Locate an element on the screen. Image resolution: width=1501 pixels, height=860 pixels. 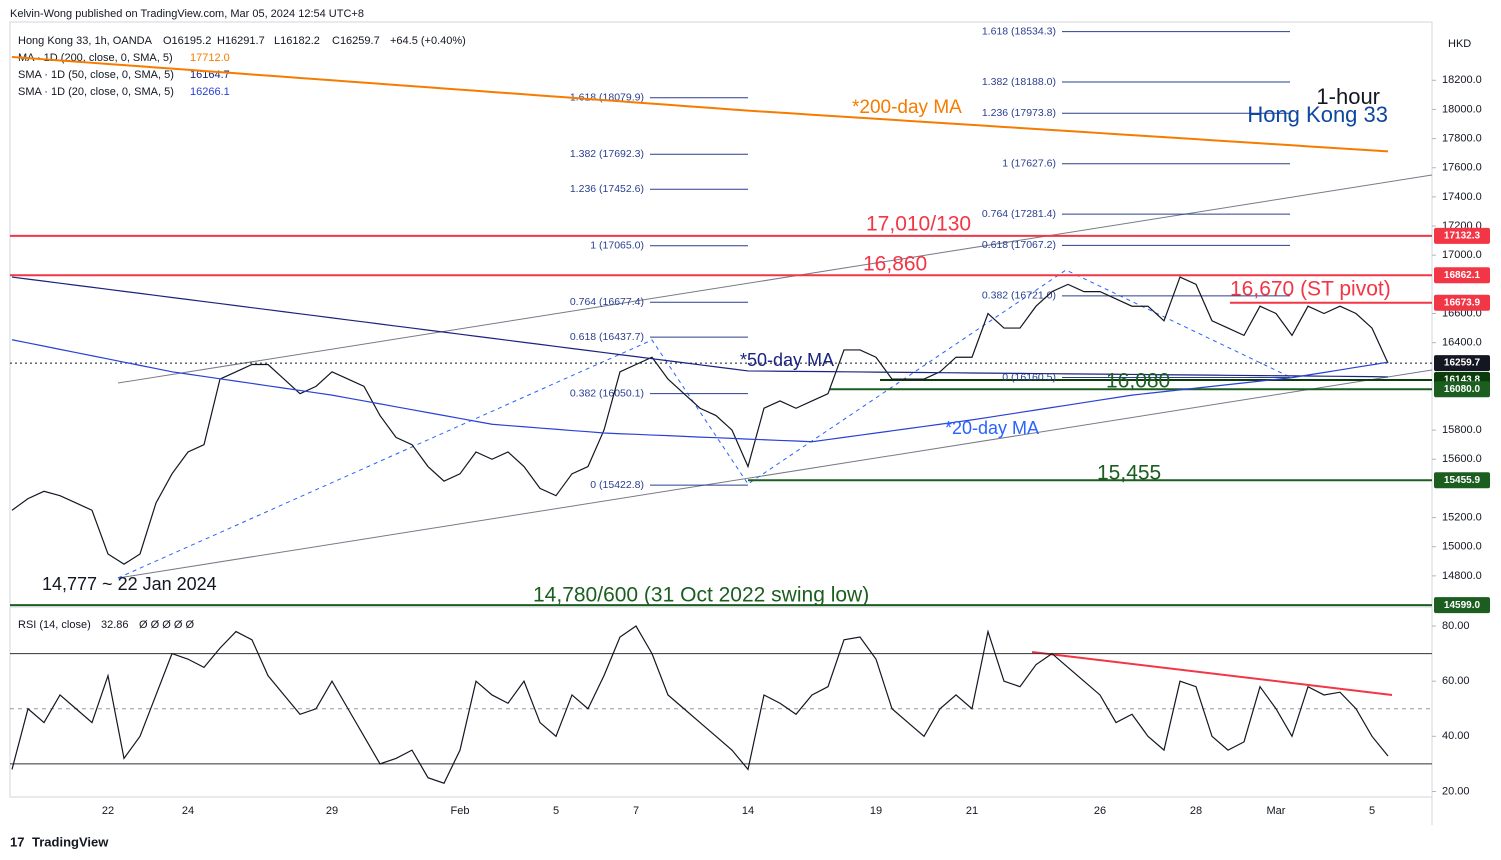
fib-label: 1.618 (18079.9) is located at coordinates (607, 98).